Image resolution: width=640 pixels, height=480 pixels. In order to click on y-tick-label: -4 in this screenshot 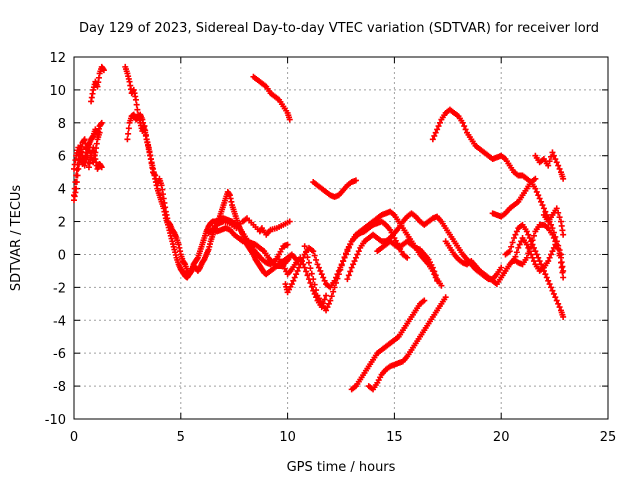, I will do `click(59, 321)`.